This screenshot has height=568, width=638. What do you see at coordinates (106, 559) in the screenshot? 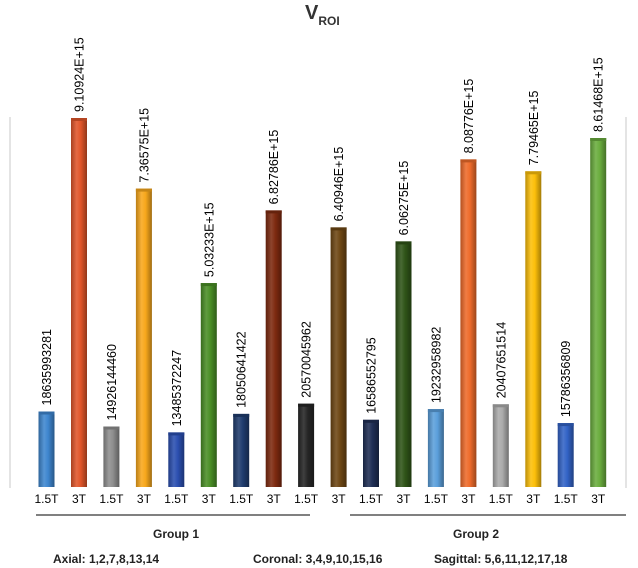
I see `legend-axial: Axial: 1,2,7,8,13,14` at bounding box center [106, 559].